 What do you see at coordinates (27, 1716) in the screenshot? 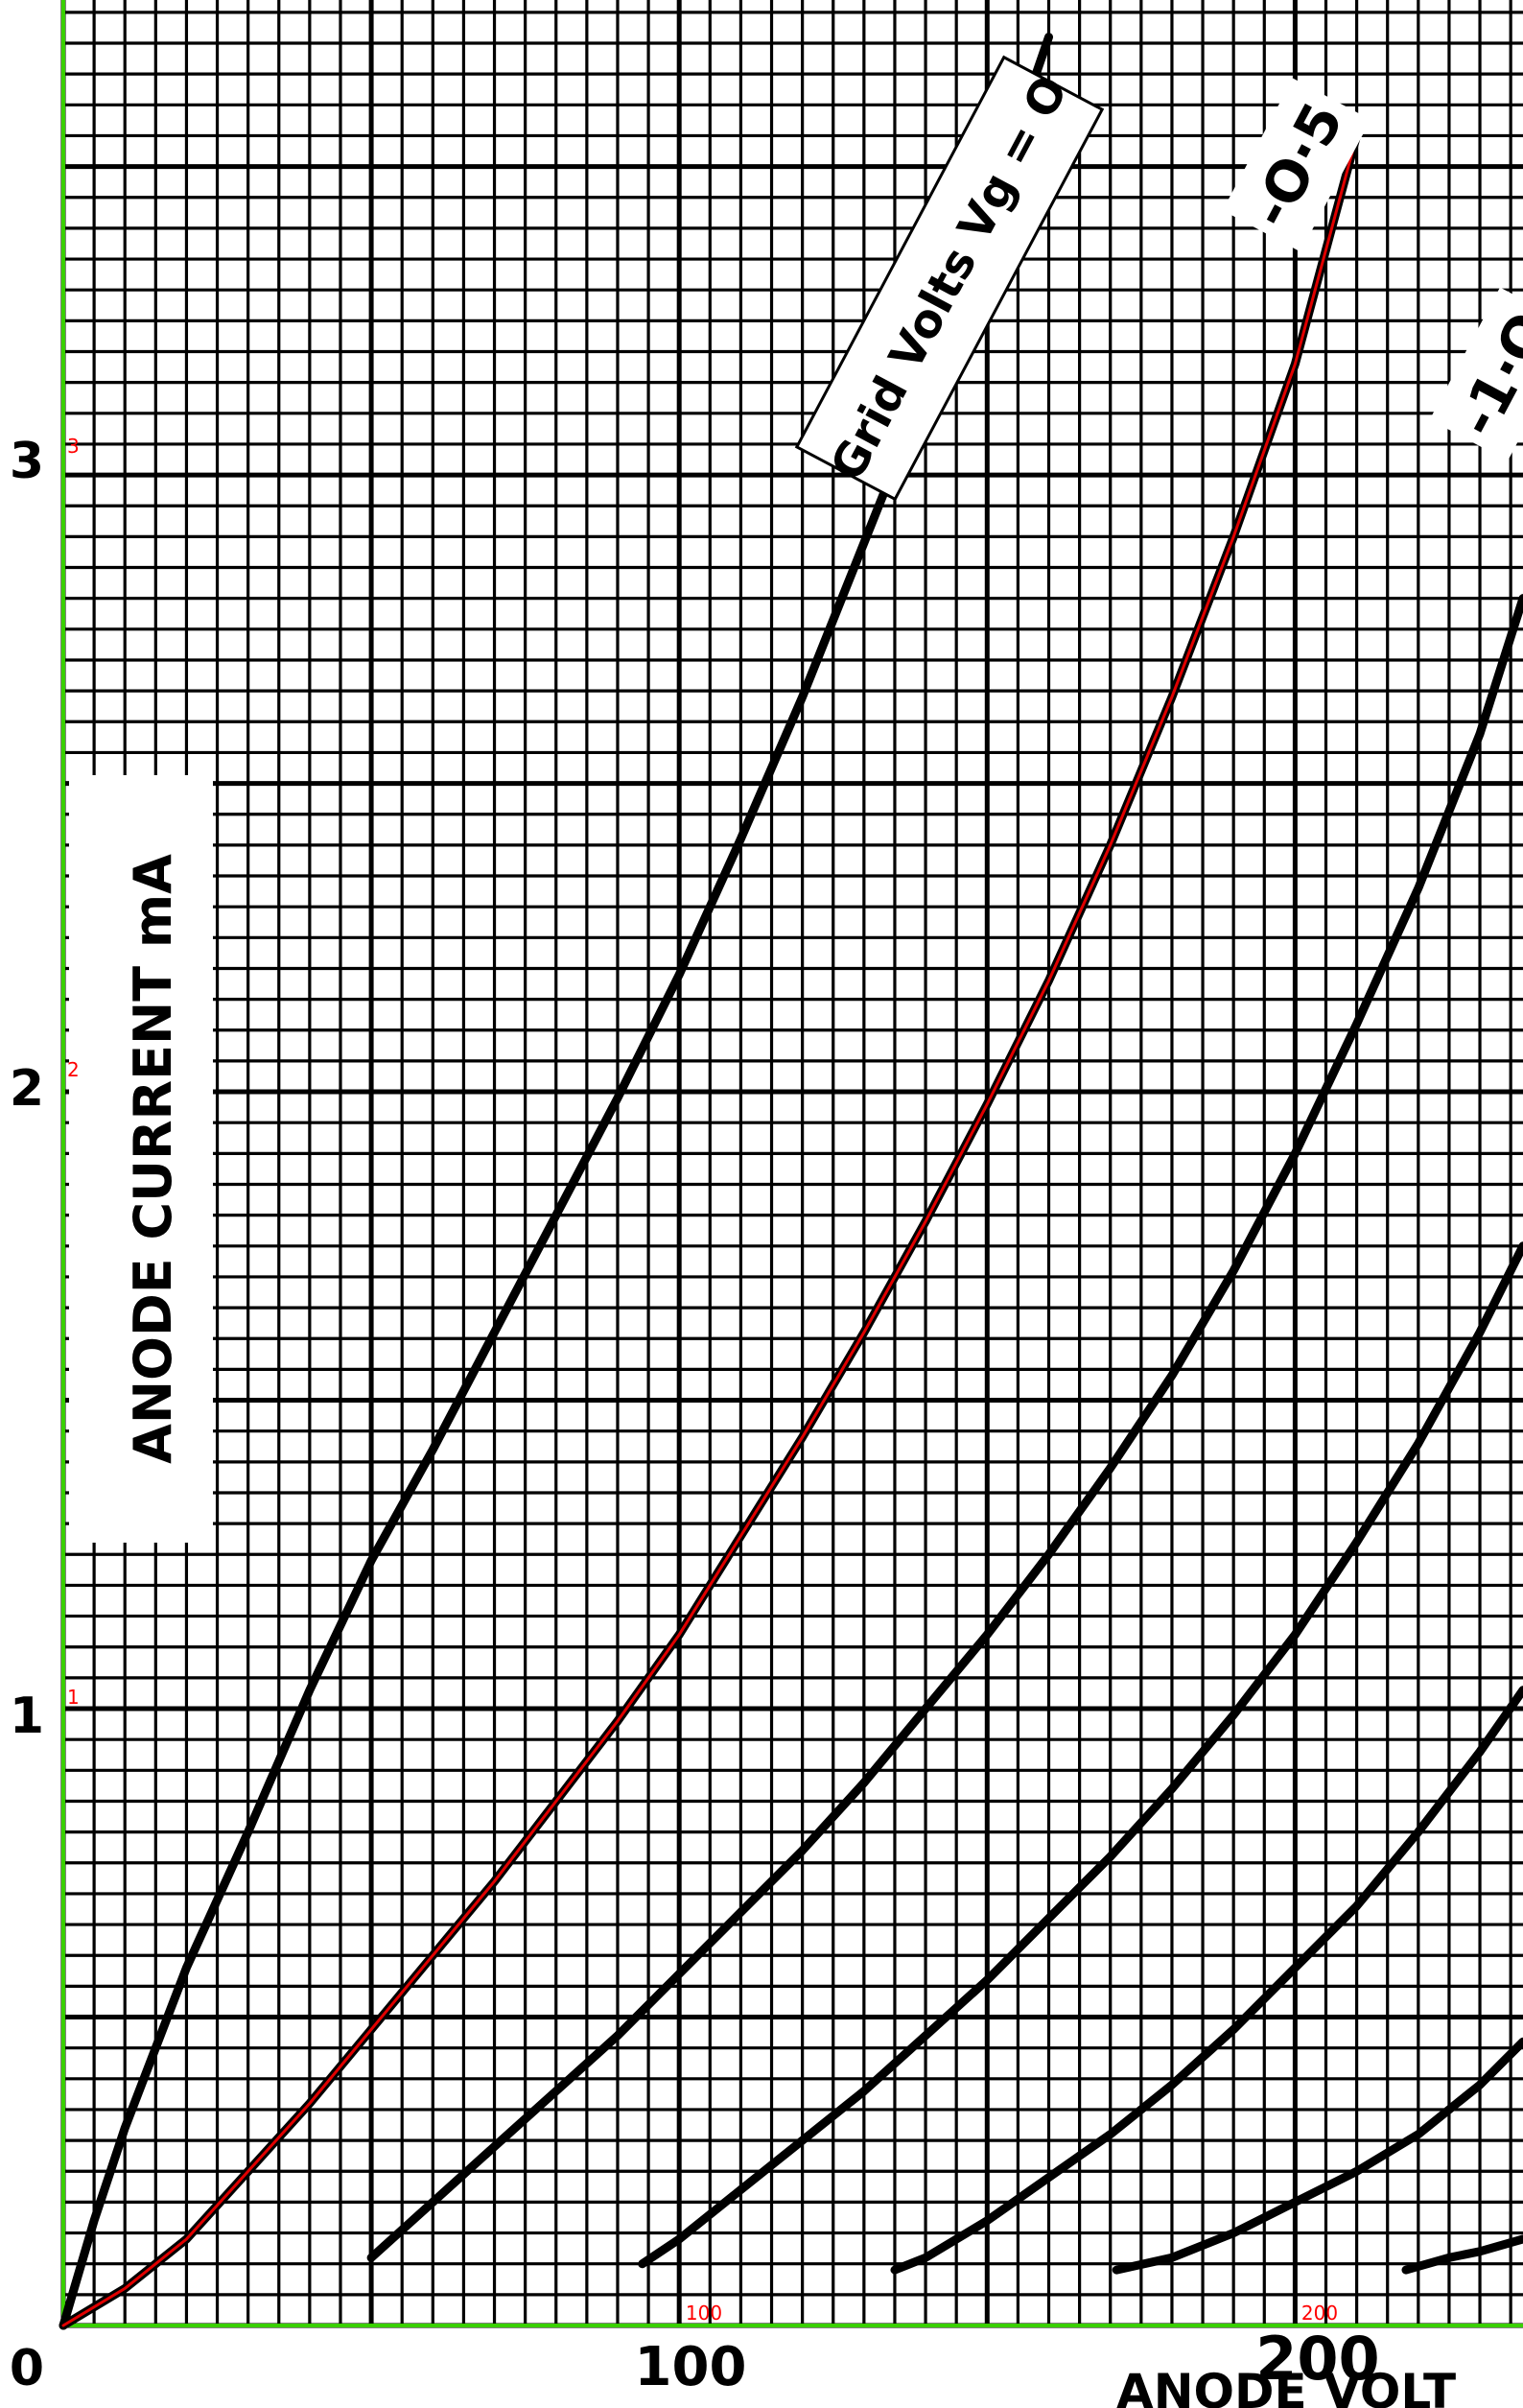
I see `y-tick-label-1: 1` at bounding box center [27, 1716].